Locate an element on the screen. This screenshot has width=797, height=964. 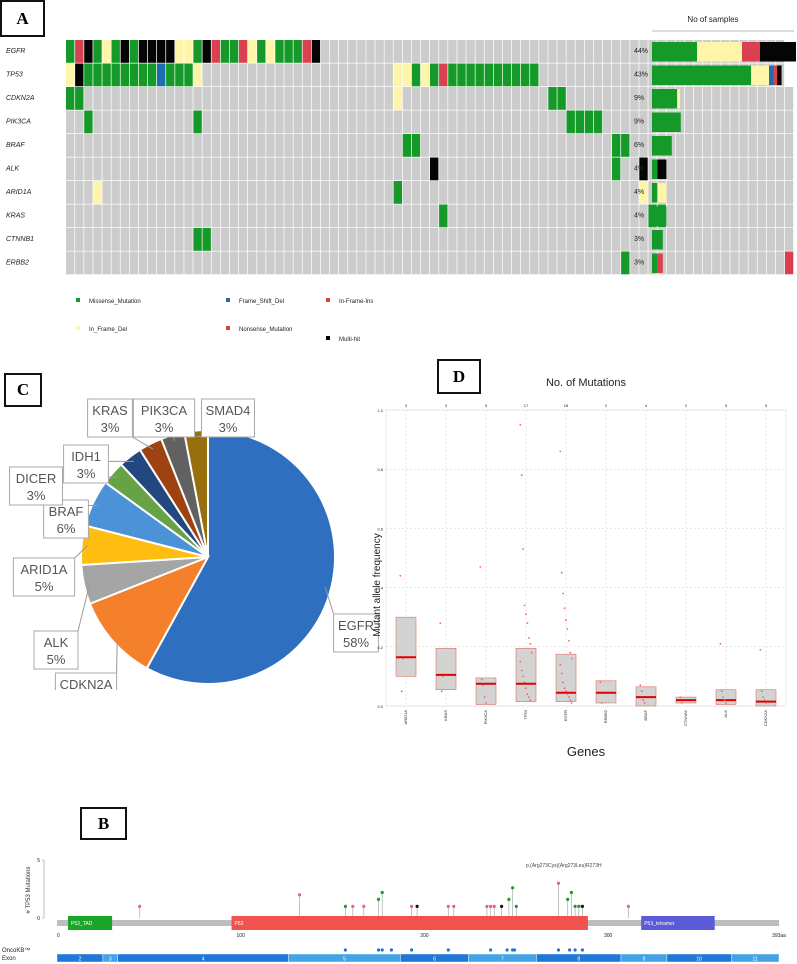
y-tick-label: 1.0 is located at coordinates (380, 410).